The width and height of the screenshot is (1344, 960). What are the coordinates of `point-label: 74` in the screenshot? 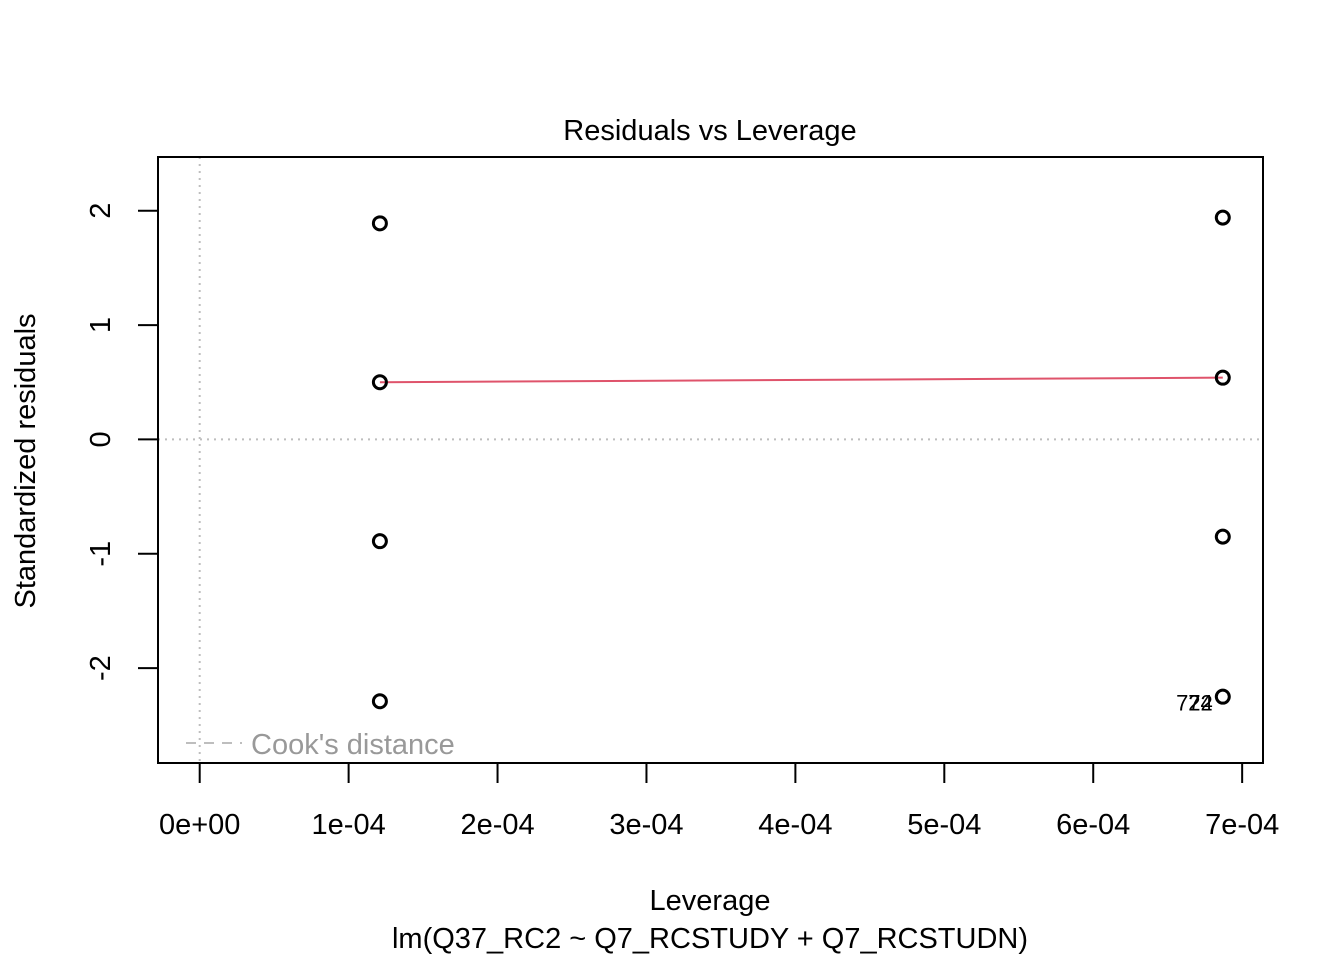 It's located at (1200, 703).